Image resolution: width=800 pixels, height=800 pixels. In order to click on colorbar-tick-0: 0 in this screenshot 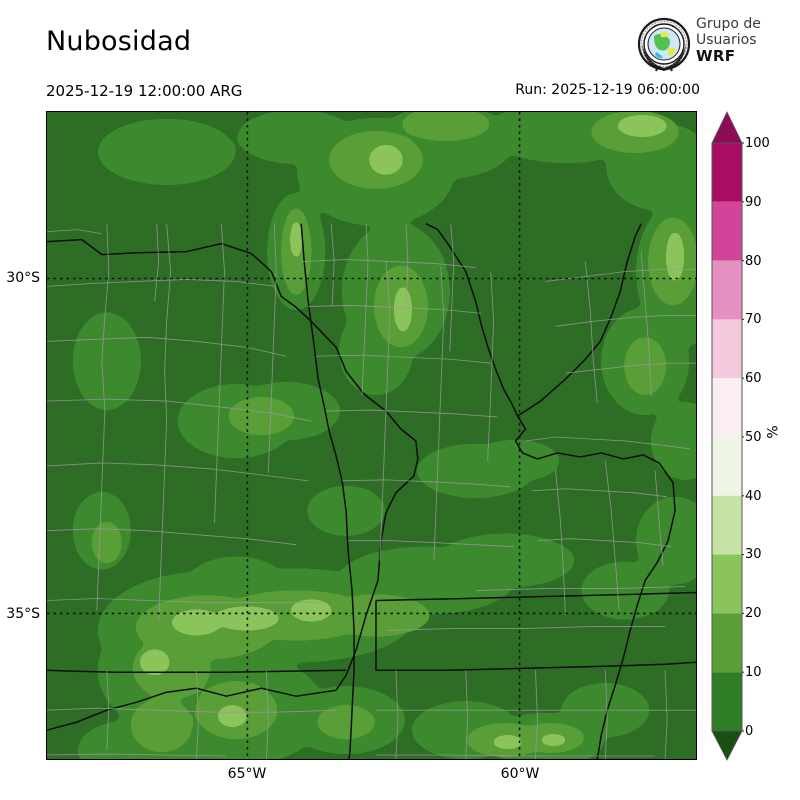, I will do `click(749, 731)`.